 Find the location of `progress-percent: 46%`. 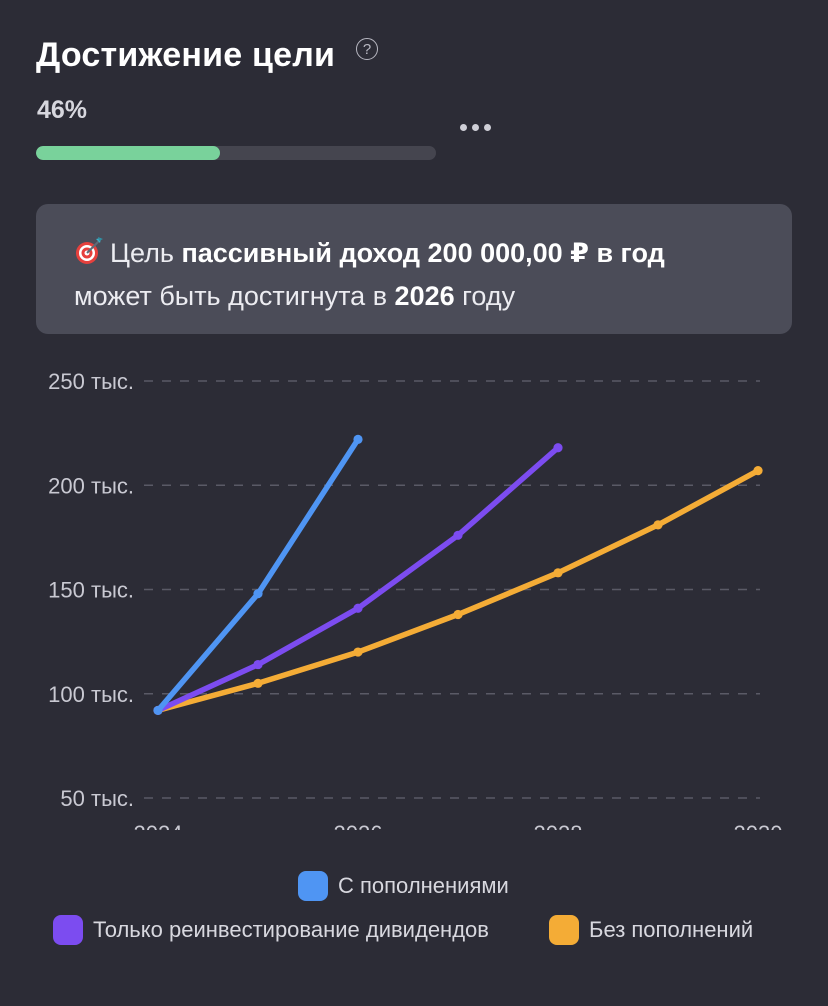

progress-percent: 46% is located at coordinates (62, 110).